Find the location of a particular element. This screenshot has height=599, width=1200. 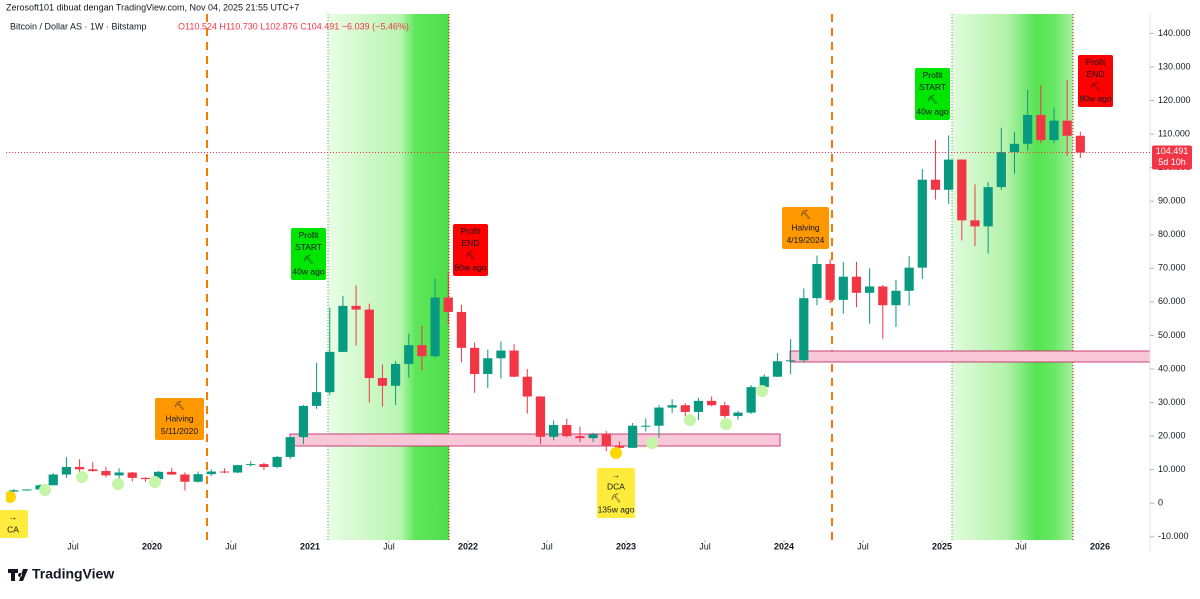

watermark: TradingView is located at coordinates (73, 574).